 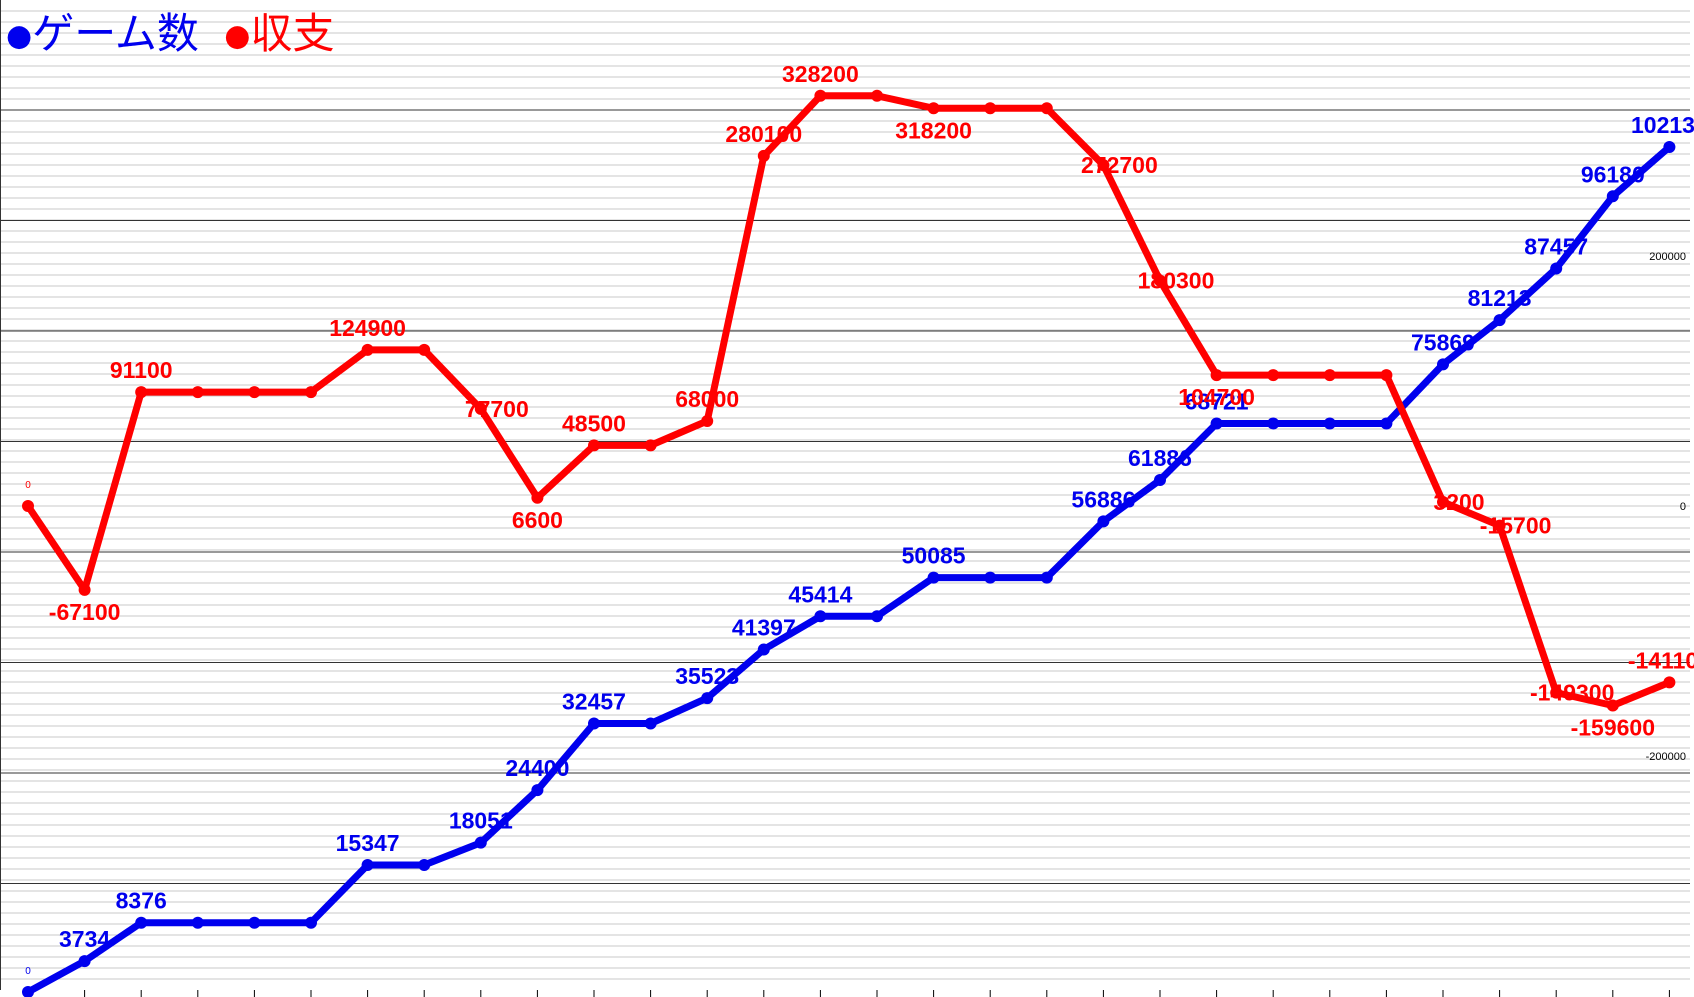 I want to click on right-axis-tick-label: 200000, so click(x=1667, y=257).